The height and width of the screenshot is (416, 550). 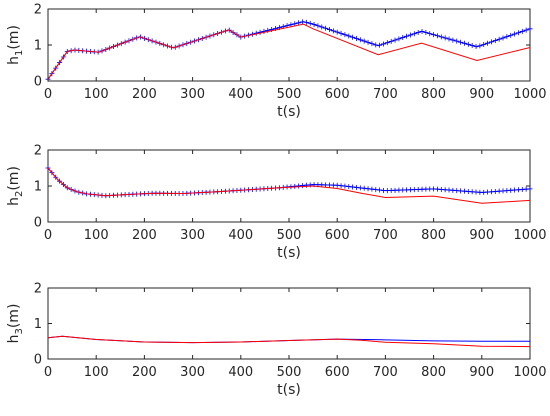 What do you see at coordinates (15, 324) in the screenshot?
I see `y-axis-label: h3(m)` at bounding box center [15, 324].